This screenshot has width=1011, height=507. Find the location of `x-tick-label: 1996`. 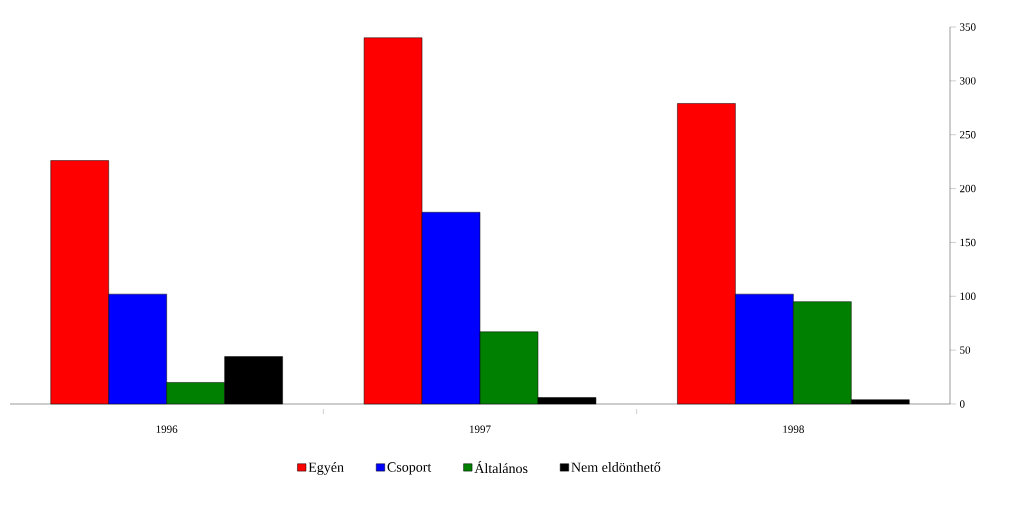

x-tick-label: 1996 is located at coordinates (167, 429).